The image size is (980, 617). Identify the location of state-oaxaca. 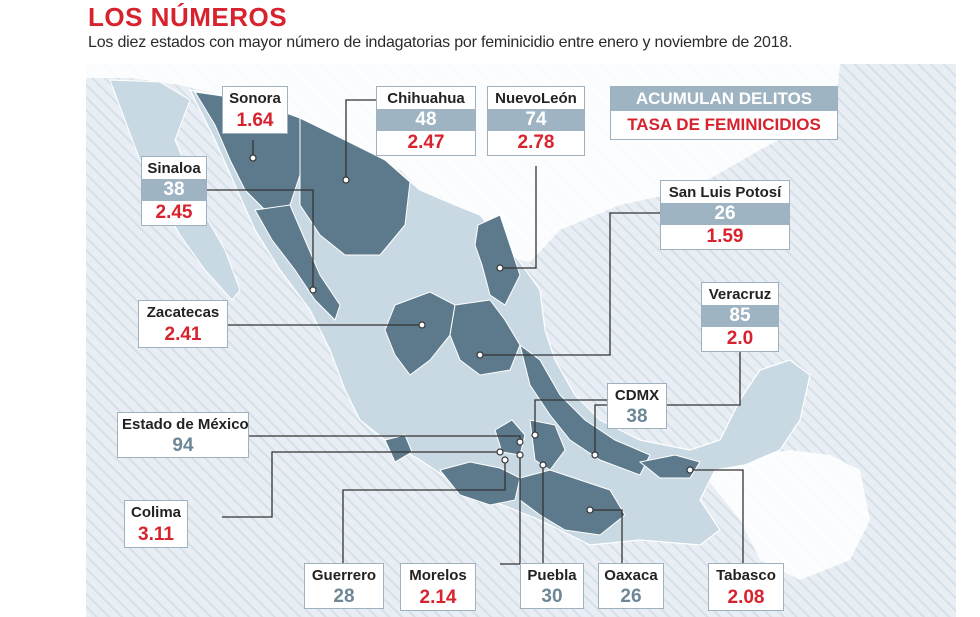
(572, 502).